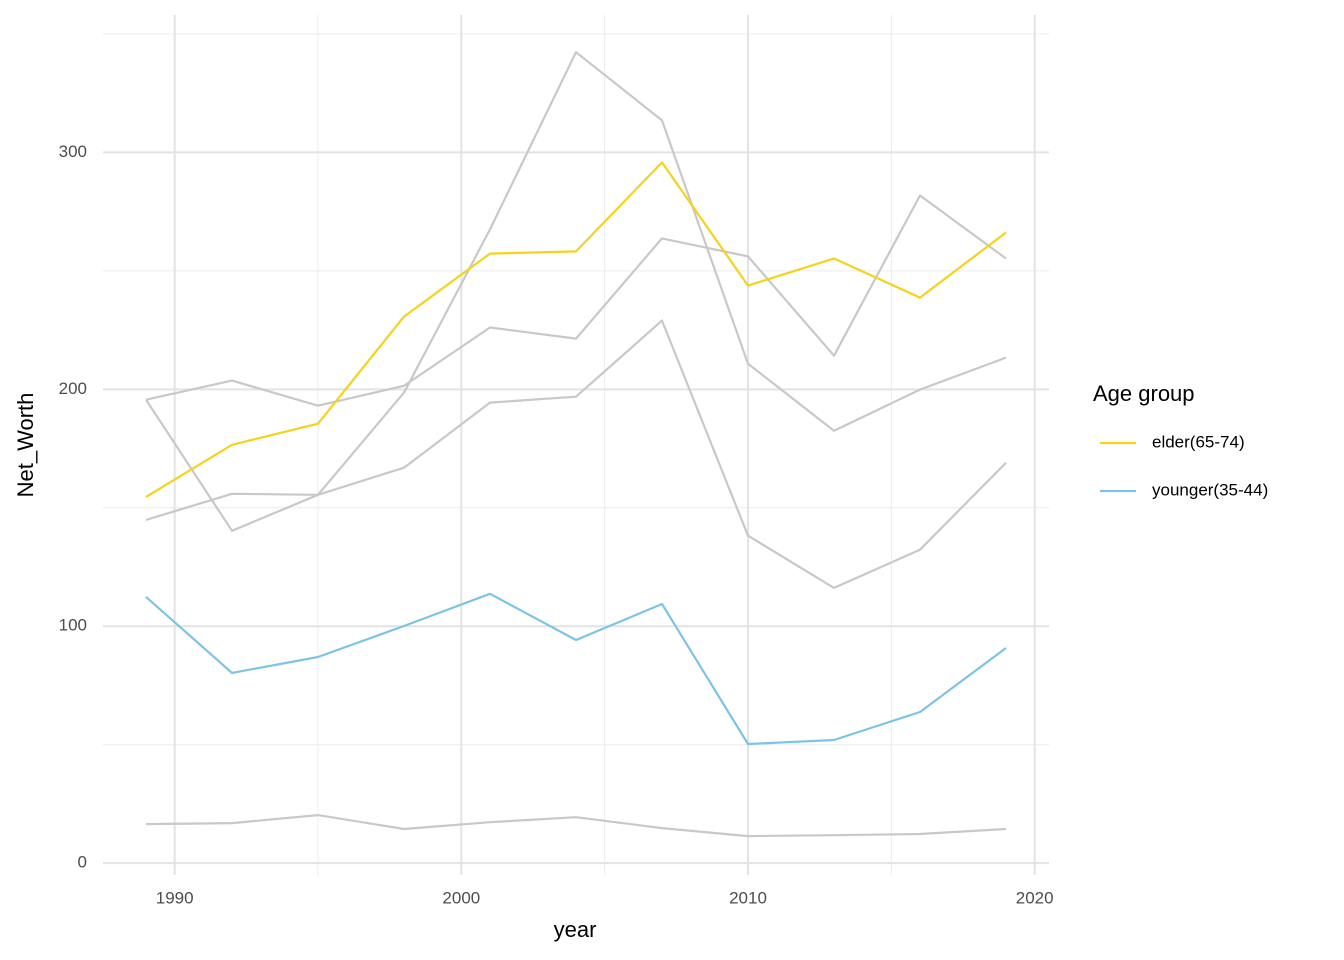 The height and width of the screenshot is (960, 1344). I want to click on x-tick-label: 2010, so click(748, 897).